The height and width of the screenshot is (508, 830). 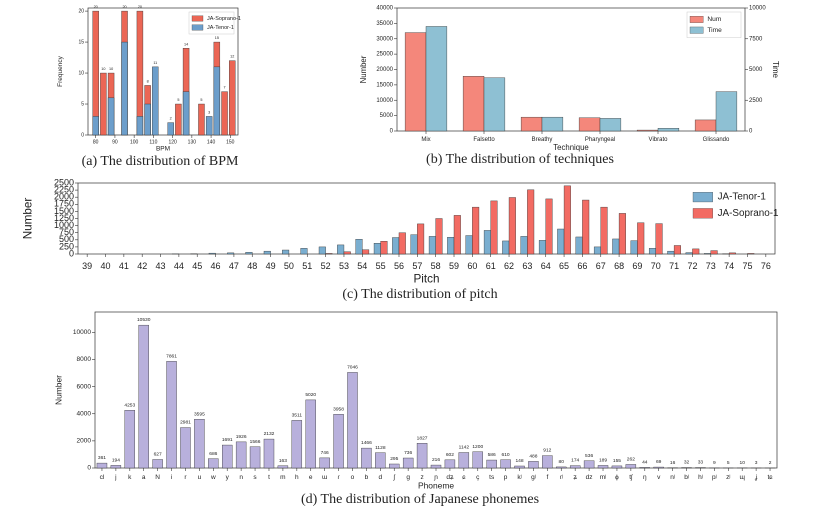 What do you see at coordinates (81, 73) in the screenshot?
I see `y-tick-label: 10` at bounding box center [81, 73].